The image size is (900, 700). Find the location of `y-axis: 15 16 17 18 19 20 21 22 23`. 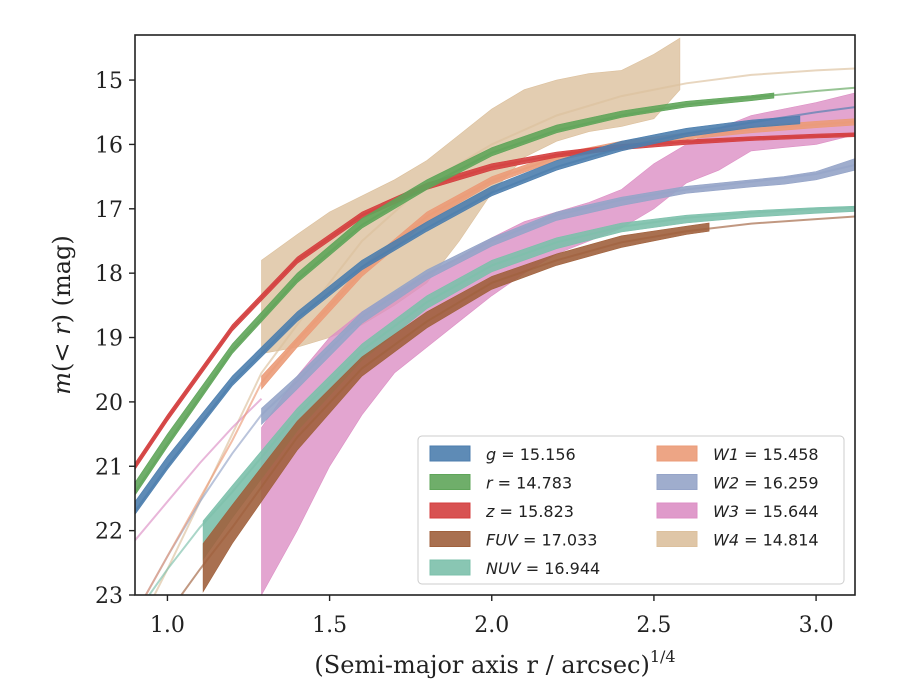

y-axis: 15 16 17 18 19 20 21 22 23 is located at coordinates (115, 339).